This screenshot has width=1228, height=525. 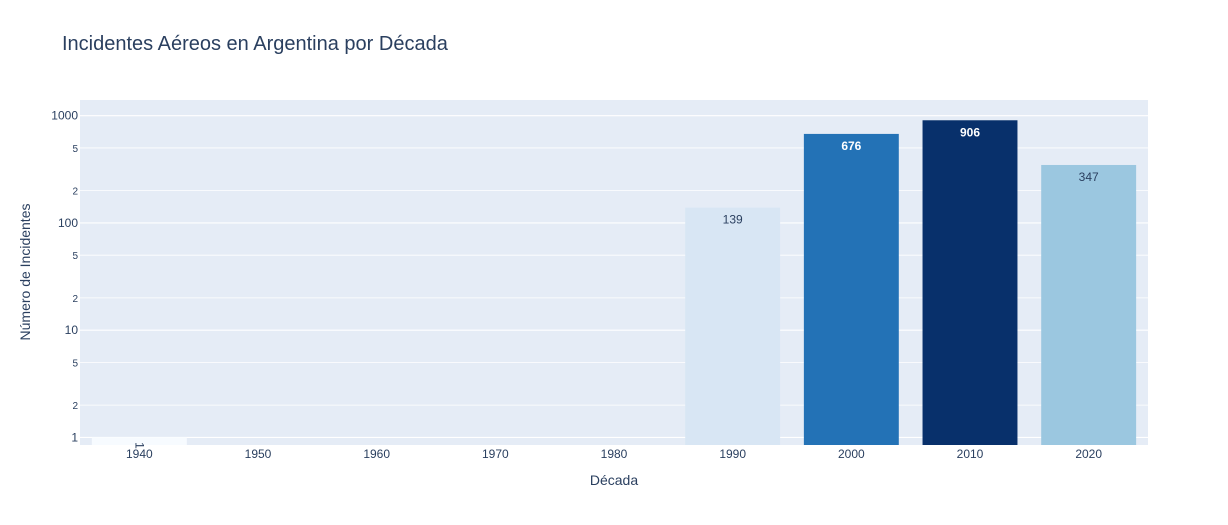 I want to click on x-axis-ticks: 1940 1950 1960 1970 1980 1990 2000 2010 2020, so click(x=614, y=454).